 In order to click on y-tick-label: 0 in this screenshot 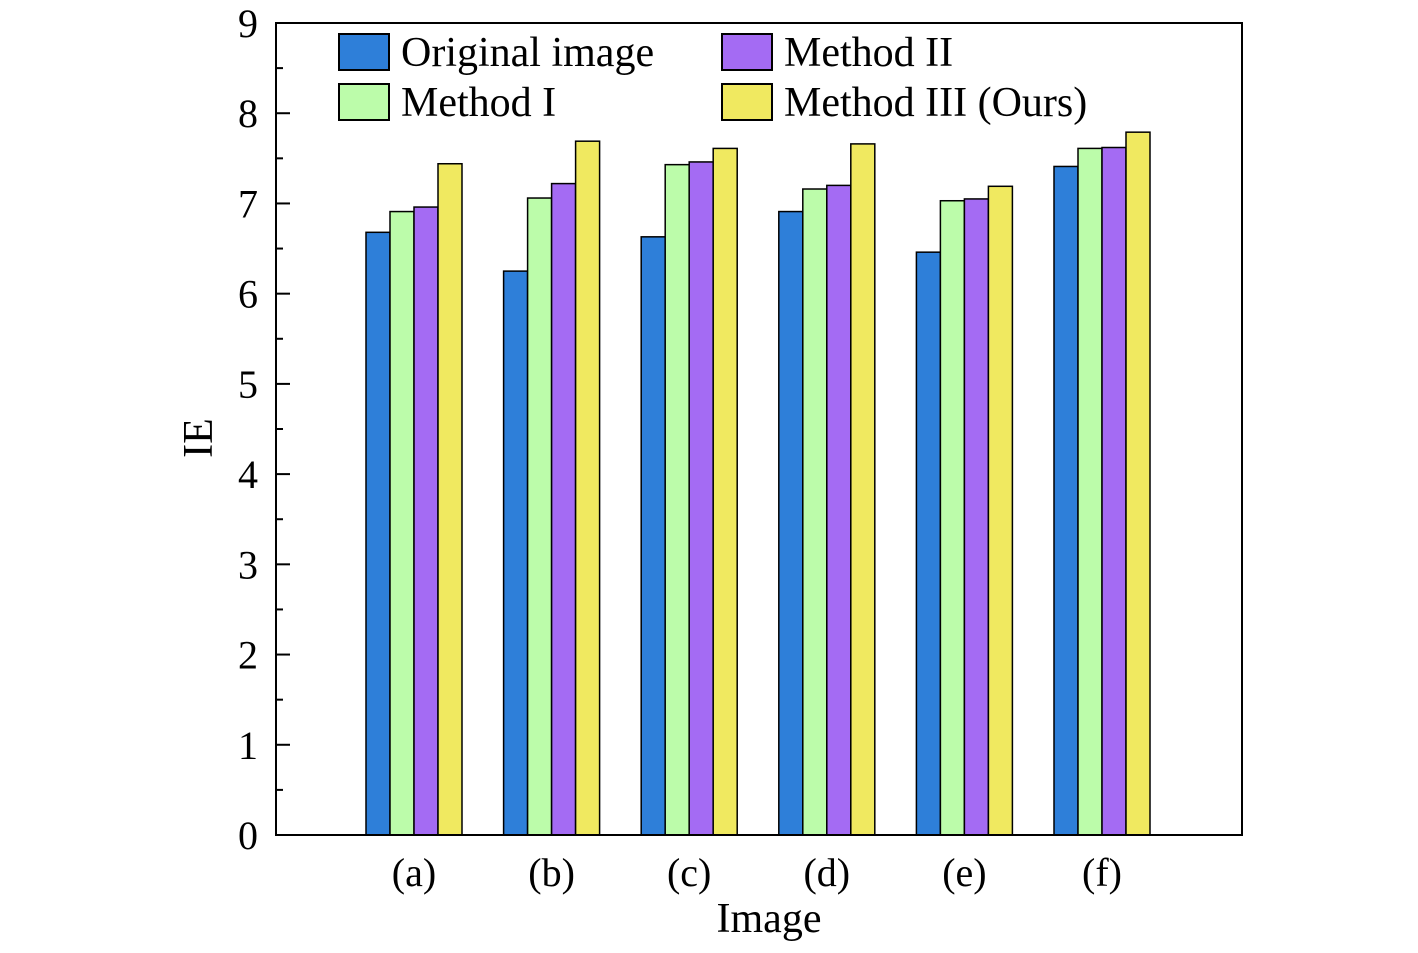, I will do `click(248, 835)`.